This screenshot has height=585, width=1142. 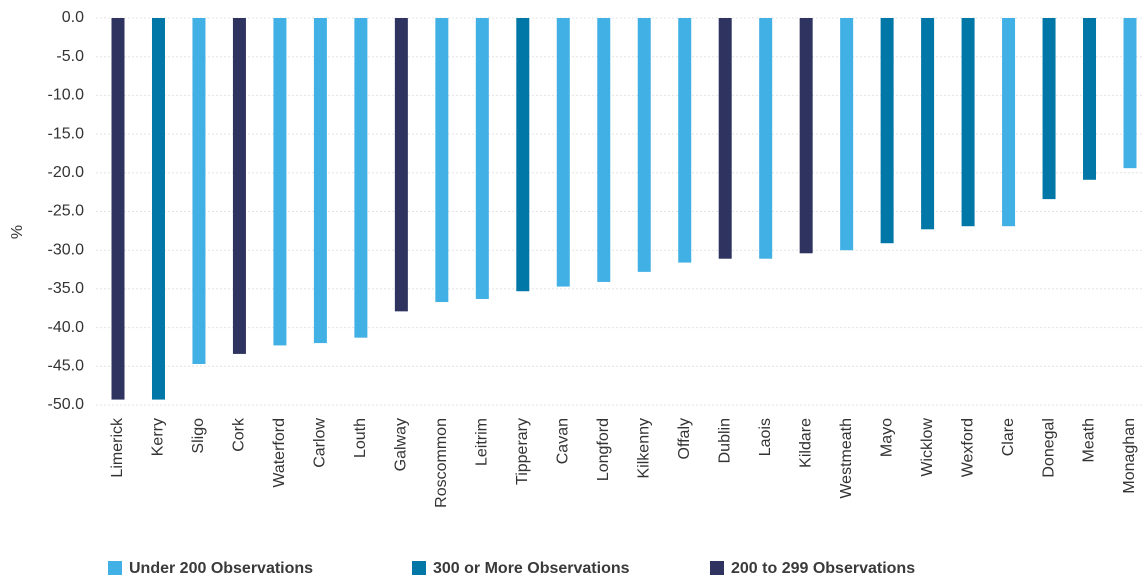 What do you see at coordinates (1129, 456) in the screenshot?
I see `x-tick-label: Monaghan` at bounding box center [1129, 456].